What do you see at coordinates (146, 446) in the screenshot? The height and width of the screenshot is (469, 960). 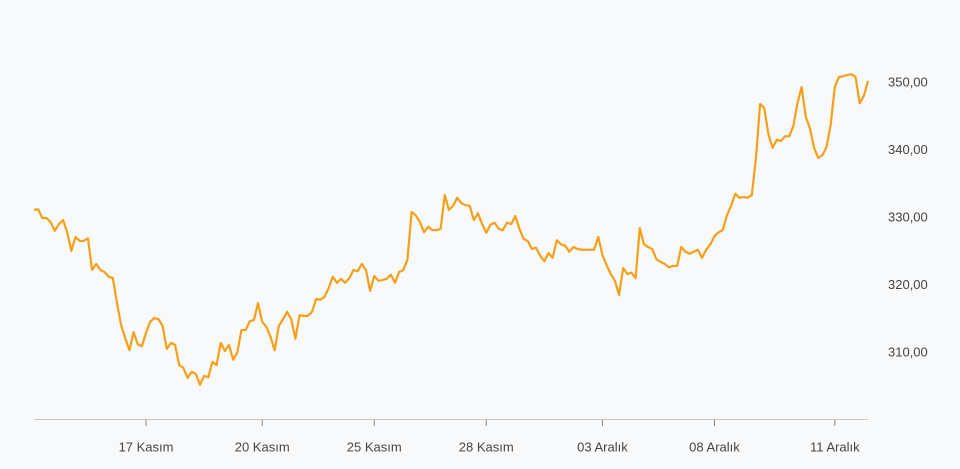 I see `x-tick-label: 17 Kasım` at bounding box center [146, 446].